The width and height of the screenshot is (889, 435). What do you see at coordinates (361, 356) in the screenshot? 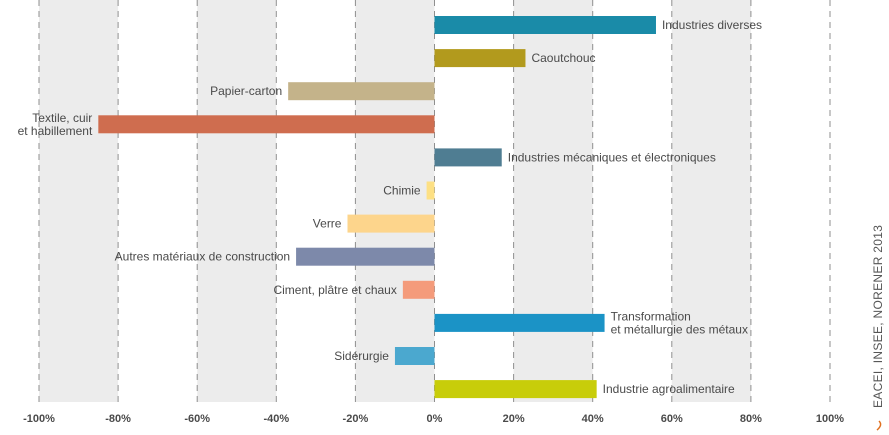
I see `category-label: Sidérurgie` at bounding box center [361, 356].